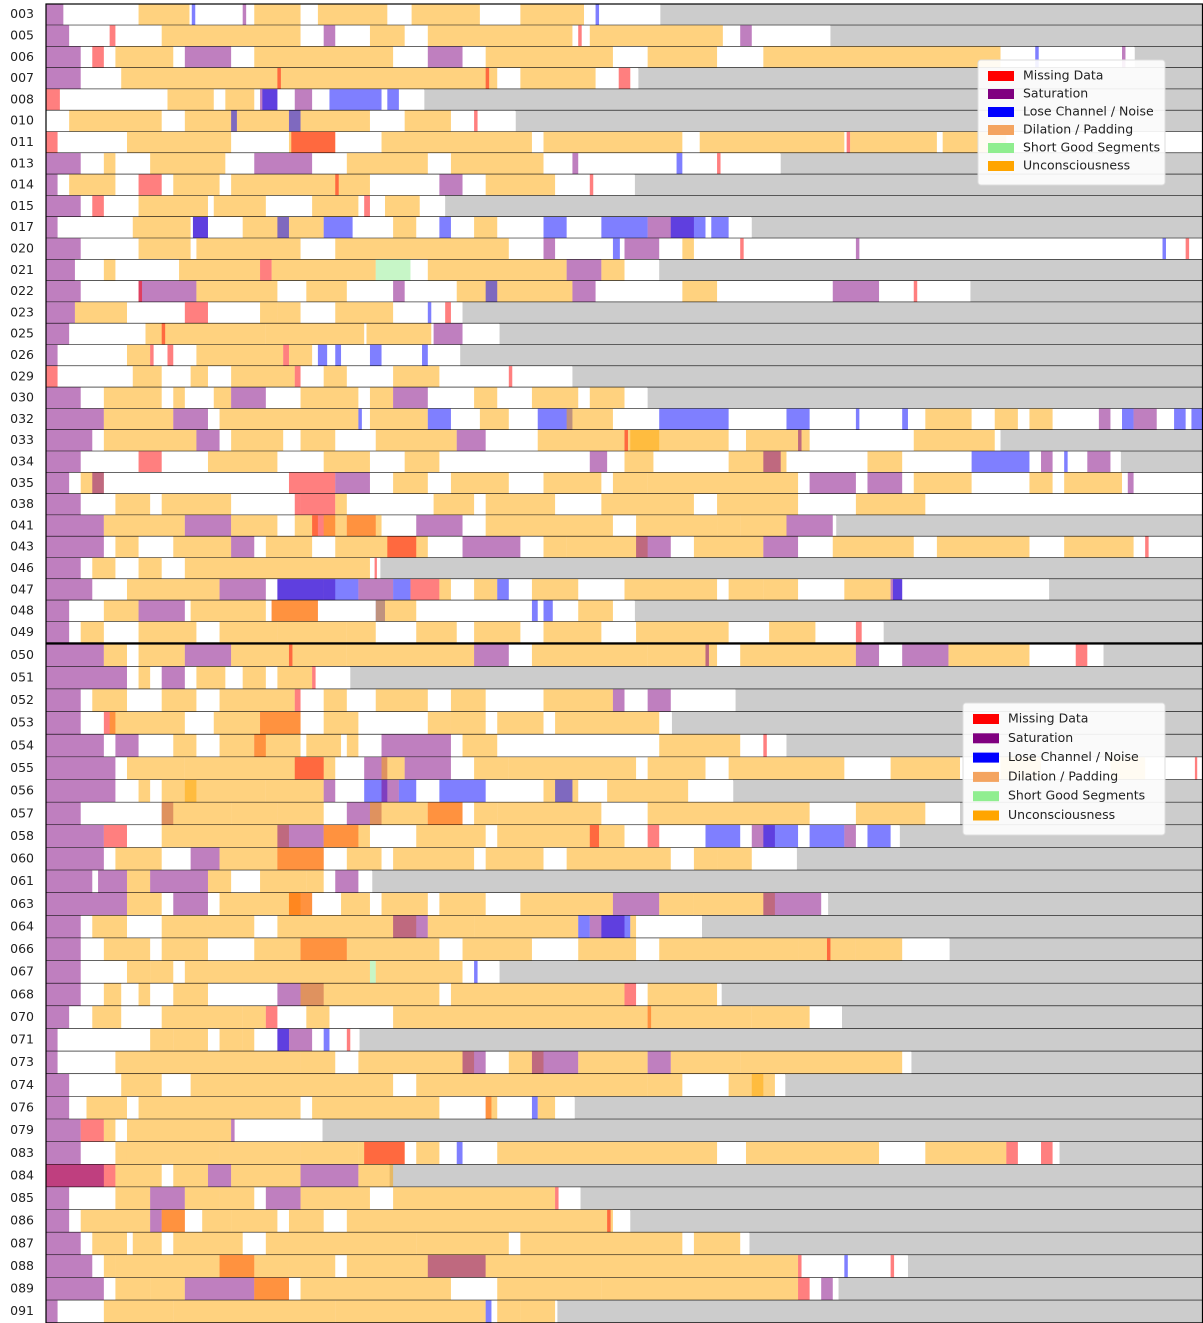  I want to click on row-label: 058, so click(22, 835).